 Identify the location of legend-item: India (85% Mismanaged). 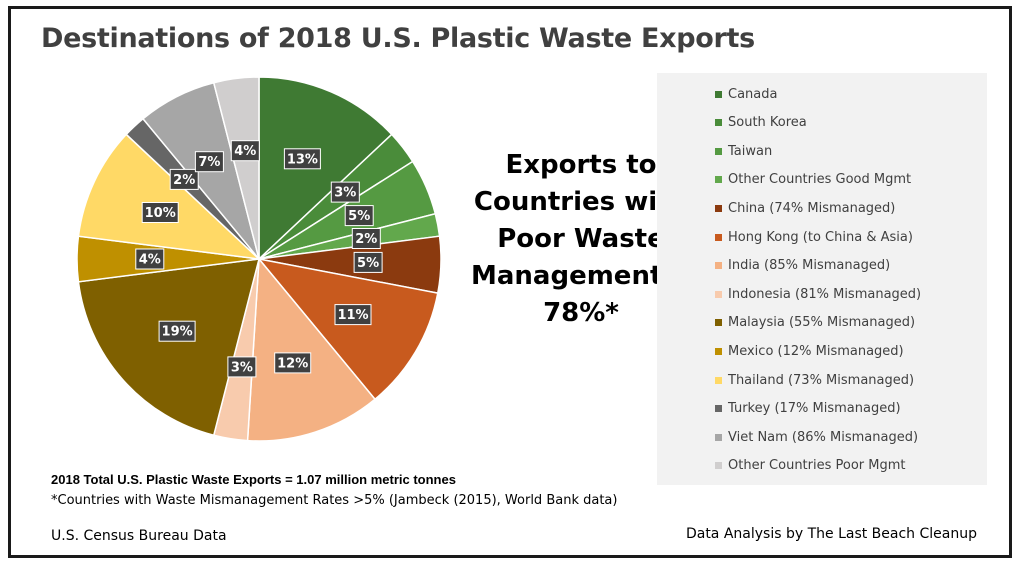
(802, 266).